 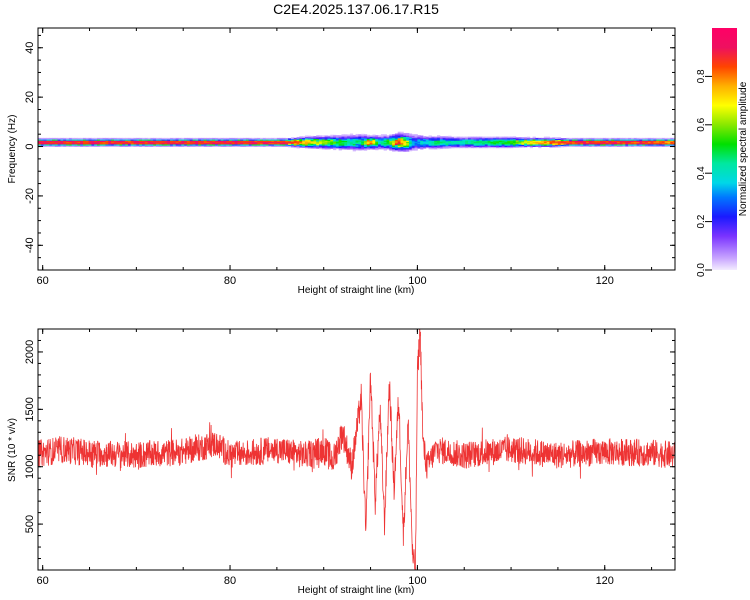 What do you see at coordinates (230, 581) in the screenshot?
I see `snr-xtick-label: 80` at bounding box center [230, 581].